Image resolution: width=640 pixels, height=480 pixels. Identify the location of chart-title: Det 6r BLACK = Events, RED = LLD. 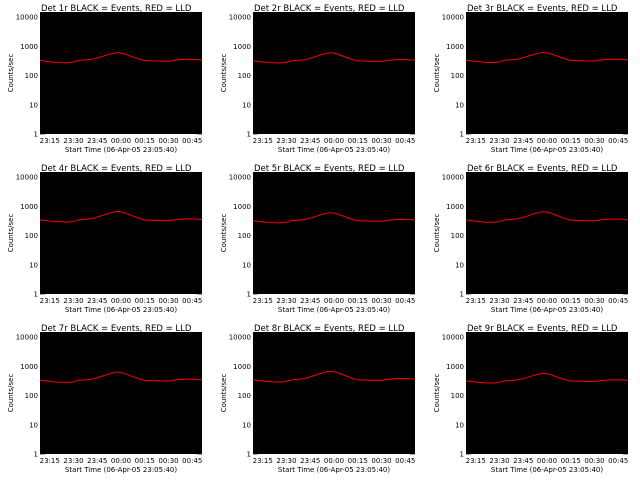
(542, 169).